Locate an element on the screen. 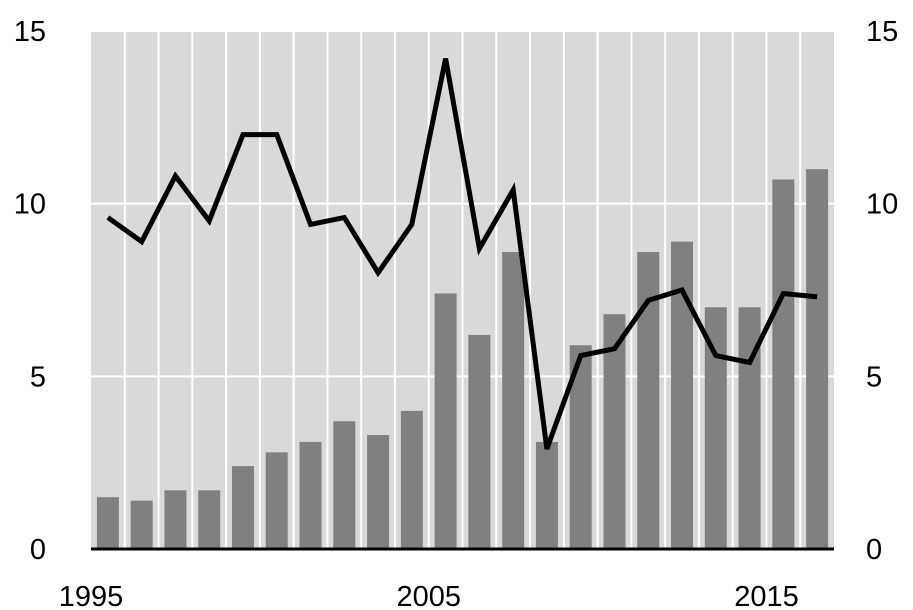 The width and height of the screenshot is (913, 610). y-left-tick-label: 15 is located at coordinates (30, 32).